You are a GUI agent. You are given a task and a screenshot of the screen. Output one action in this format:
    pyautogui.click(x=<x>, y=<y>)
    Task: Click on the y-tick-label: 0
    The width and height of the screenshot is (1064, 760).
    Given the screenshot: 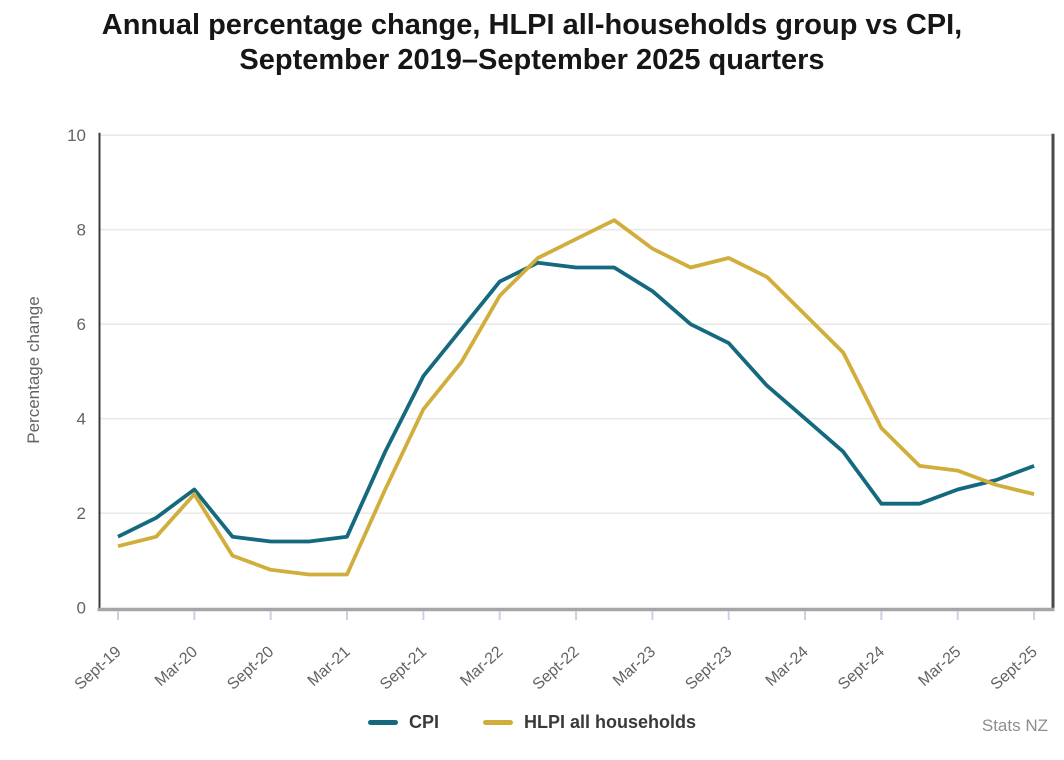 What is the action you would take?
    pyautogui.click(x=81, y=608)
    